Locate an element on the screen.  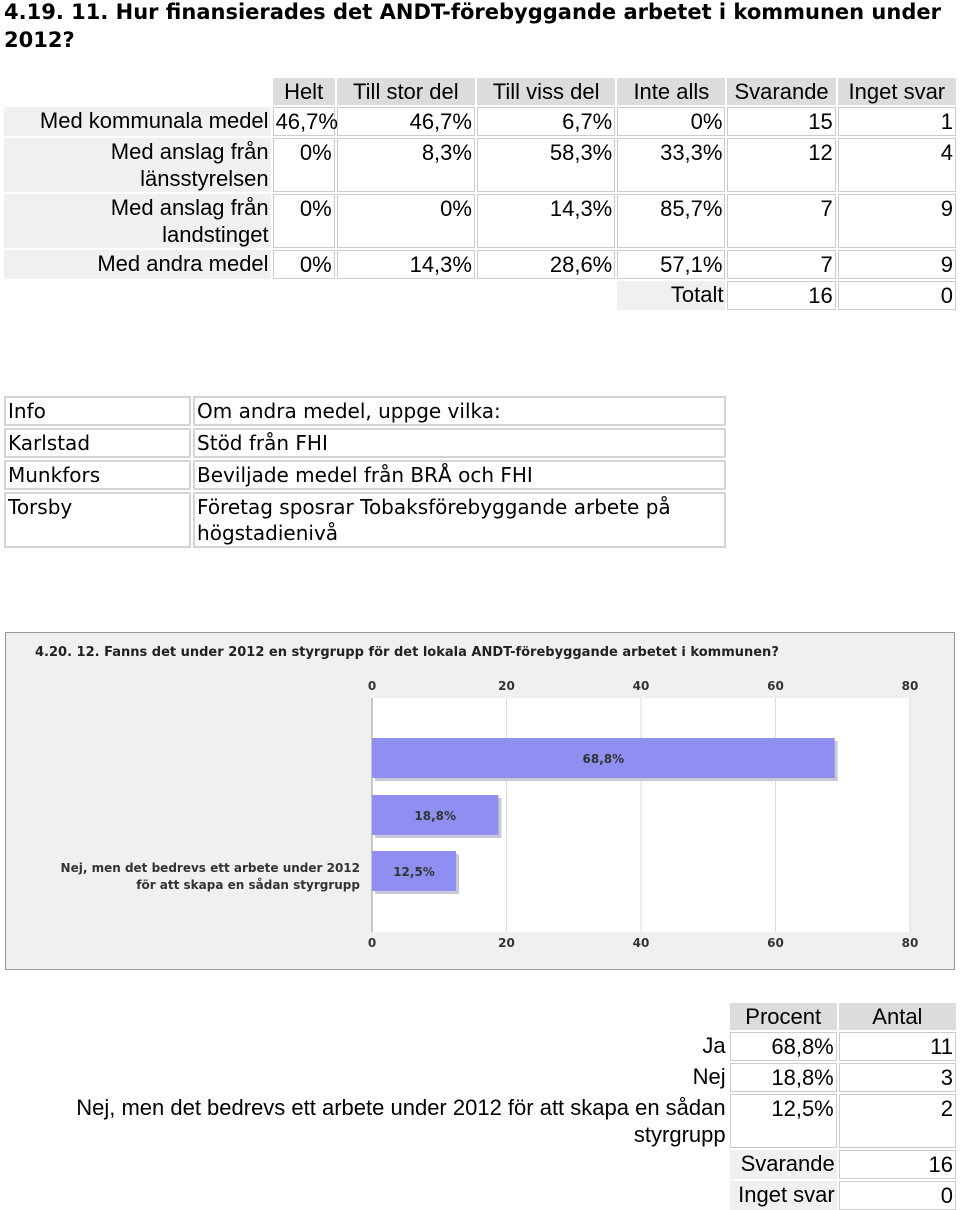
row-label: Med andra medel is located at coordinates (137, 264).